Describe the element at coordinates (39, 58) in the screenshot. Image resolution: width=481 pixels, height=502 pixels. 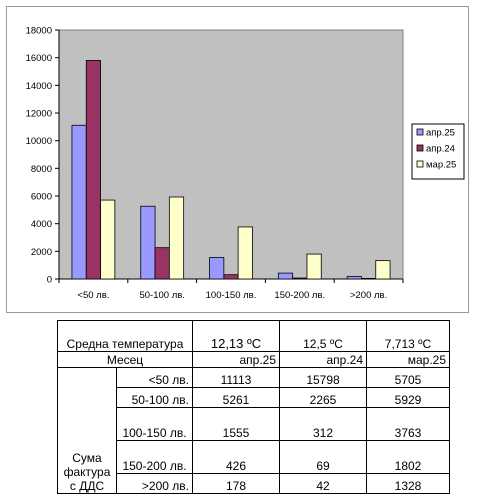
I see `y-tick-label: 16000` at that location.